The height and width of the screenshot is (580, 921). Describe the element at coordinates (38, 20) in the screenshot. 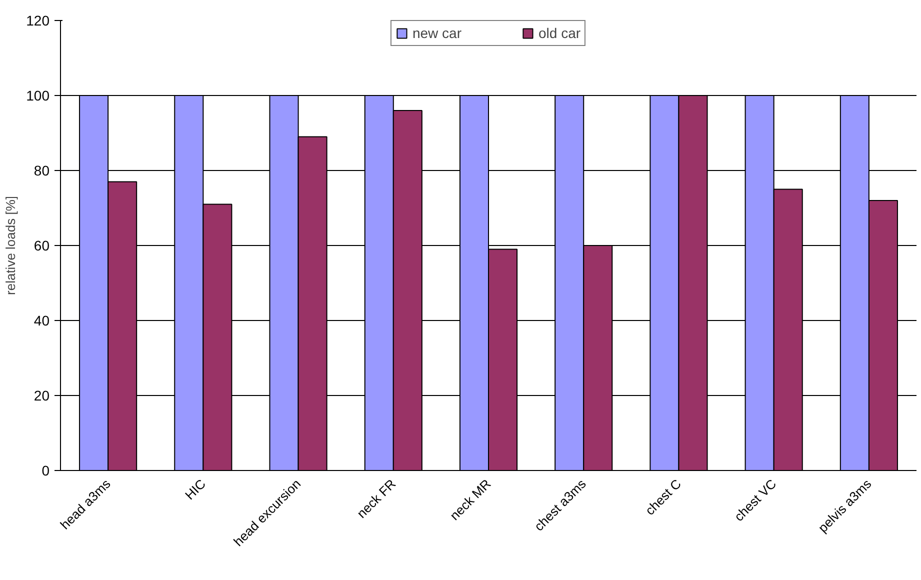

I see `y-tick-label: 120` at that location.